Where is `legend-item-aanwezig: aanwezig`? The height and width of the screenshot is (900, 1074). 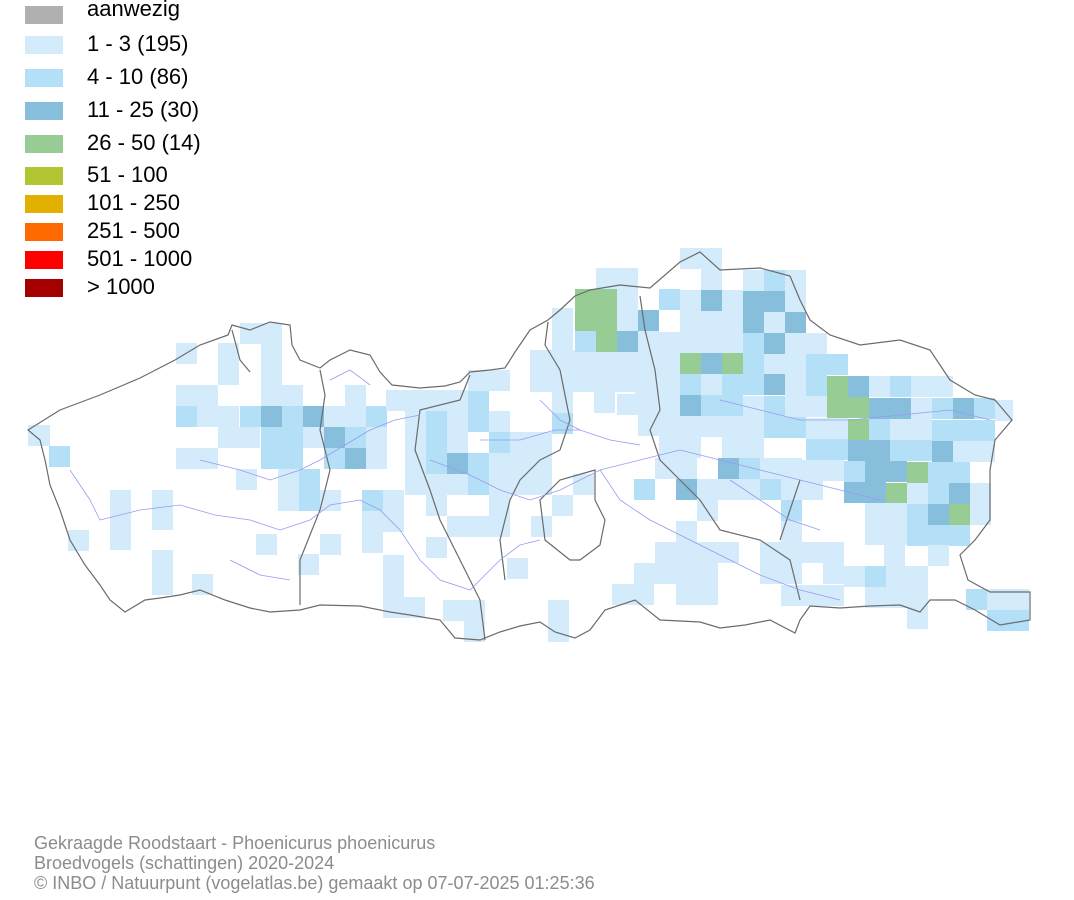 legend-item-aanwezig: aanwezig is located at coordinates (175, 12).